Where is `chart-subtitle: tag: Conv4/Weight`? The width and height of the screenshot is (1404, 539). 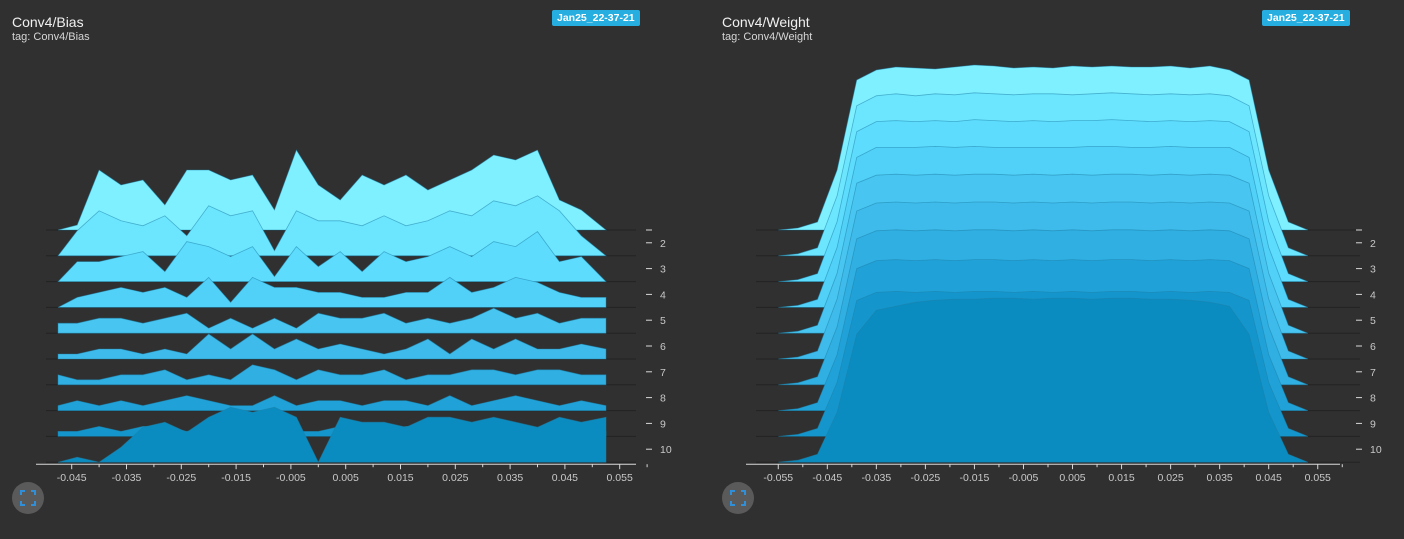 chart-subtitle: tag: Conv4/Weight is located at coordinates (767, 37).